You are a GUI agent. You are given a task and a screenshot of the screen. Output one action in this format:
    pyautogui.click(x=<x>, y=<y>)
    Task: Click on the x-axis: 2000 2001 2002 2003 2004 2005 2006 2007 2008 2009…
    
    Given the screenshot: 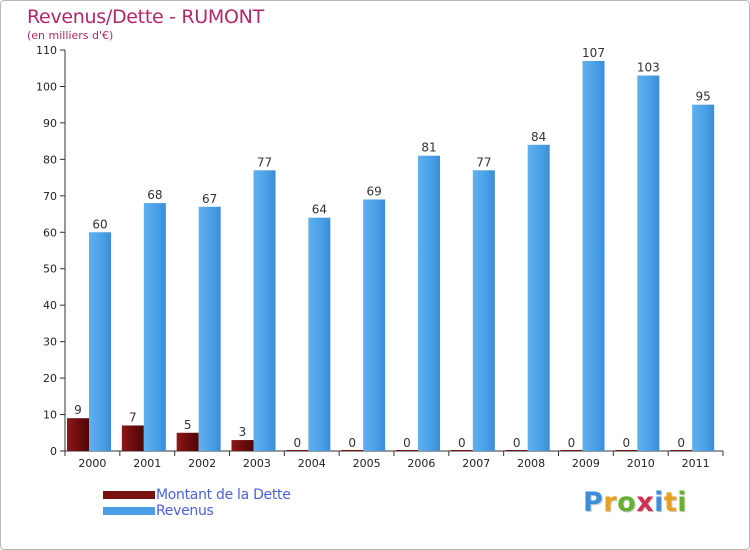 What is the action you would take?
    pyautogui.click(x=394, y=460)
    